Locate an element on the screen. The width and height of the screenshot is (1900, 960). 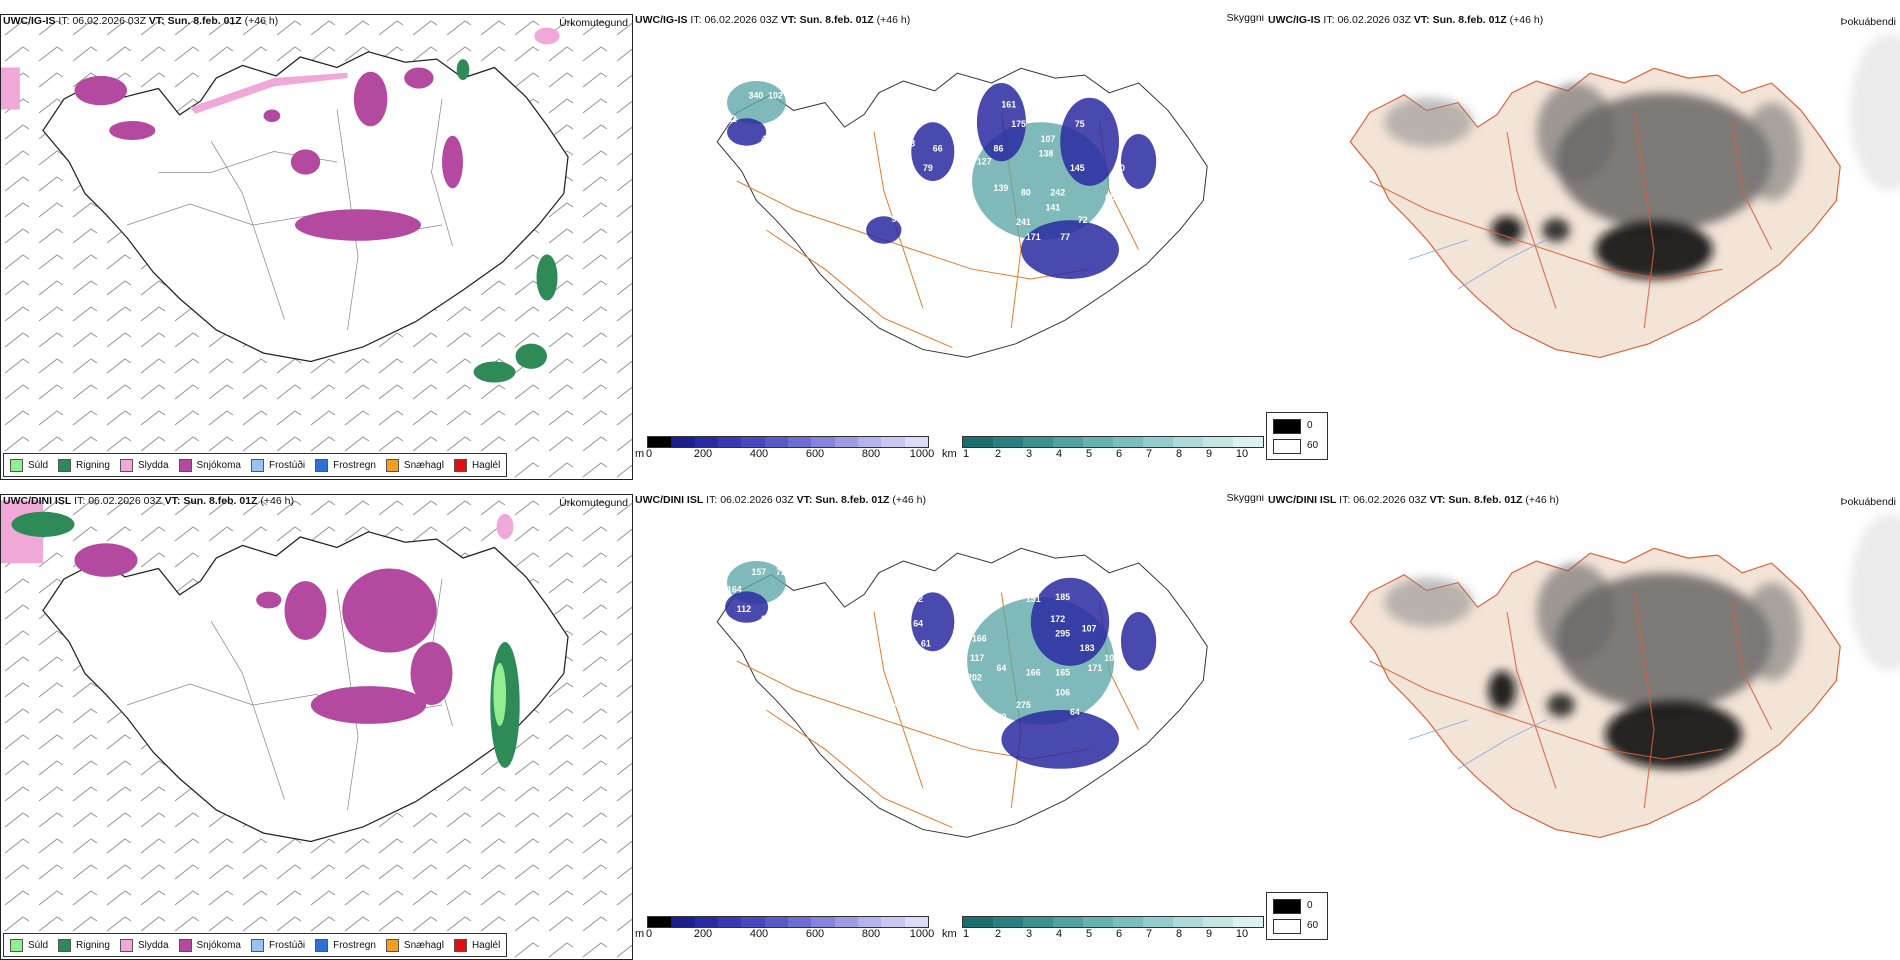
cloud-label: 168 is located at coordinates (962, 227).